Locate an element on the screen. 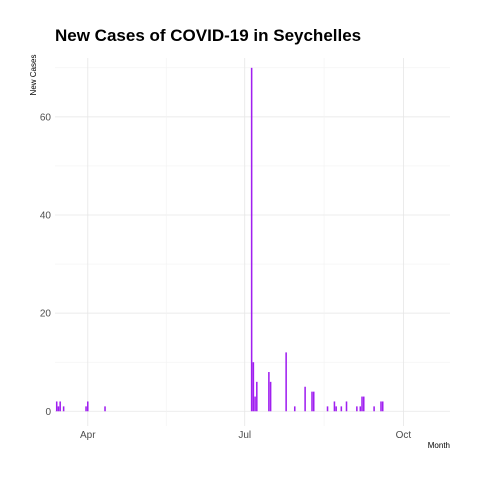  x-axis-ticks: Apr Jul Oct is located at coordinates (245, 435).